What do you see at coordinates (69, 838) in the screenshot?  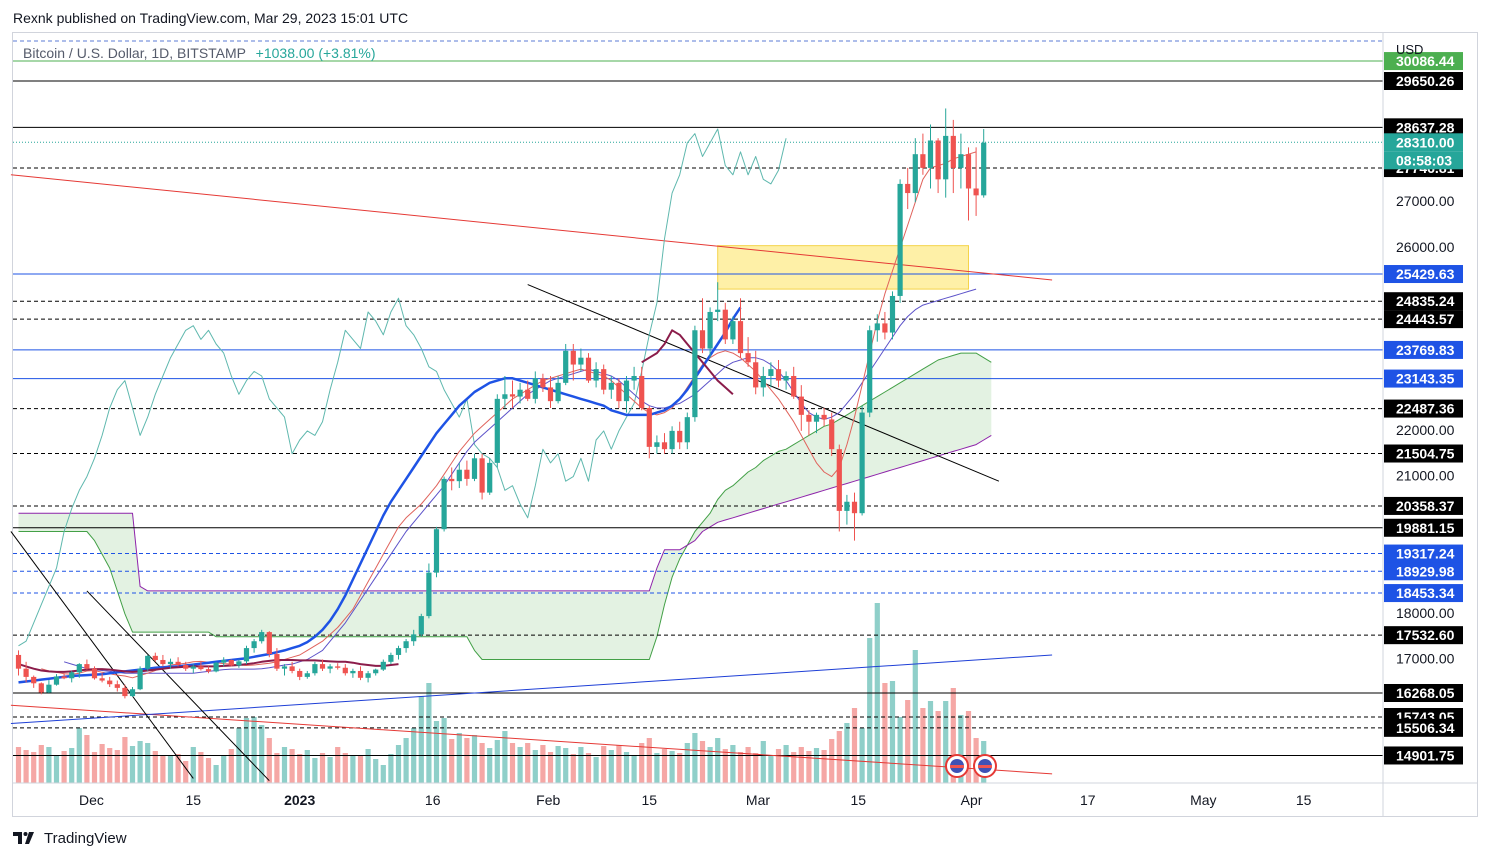 I see `footer-brand: TradingView` at bounding box center [69, 838].